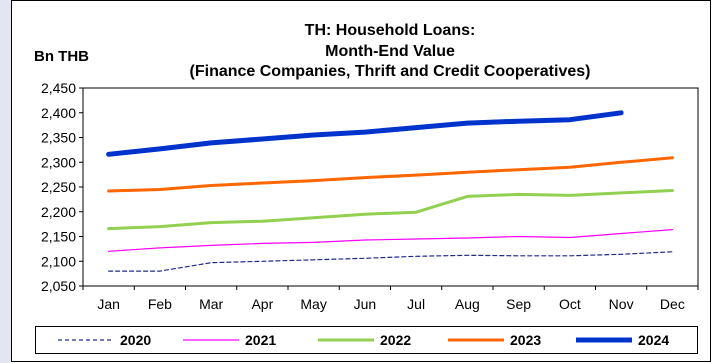 Image resolution: width=712 pixels, height=363 pixels. I want to click on x-tick-label: Jul, so click(416, 304).